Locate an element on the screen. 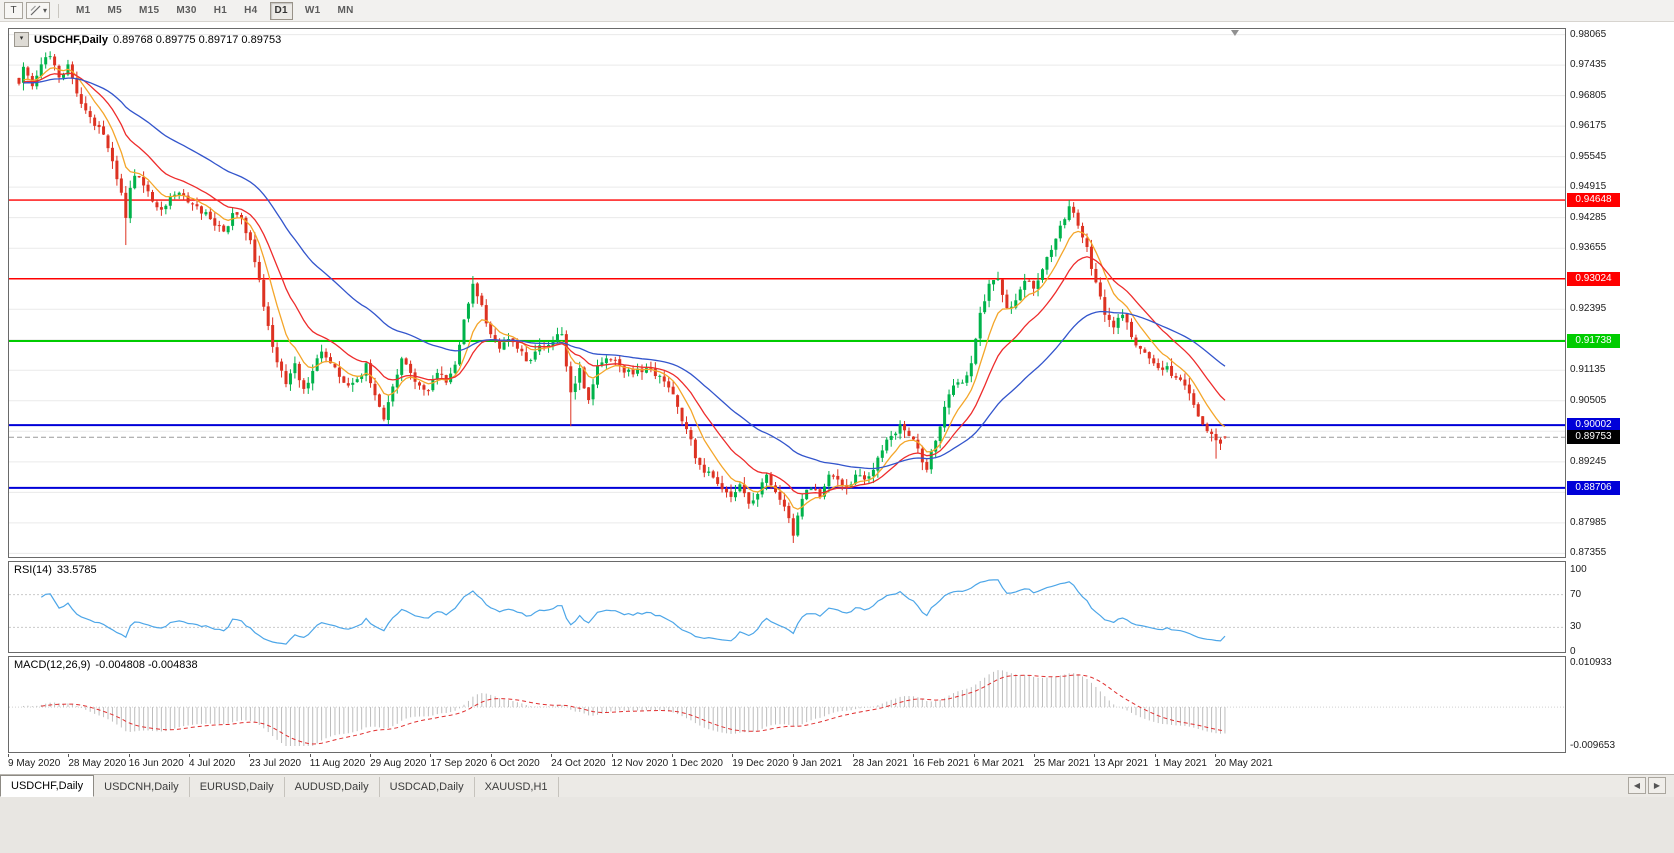  price-axis-label: 0.96805 is located at coordinates (1588, 95).